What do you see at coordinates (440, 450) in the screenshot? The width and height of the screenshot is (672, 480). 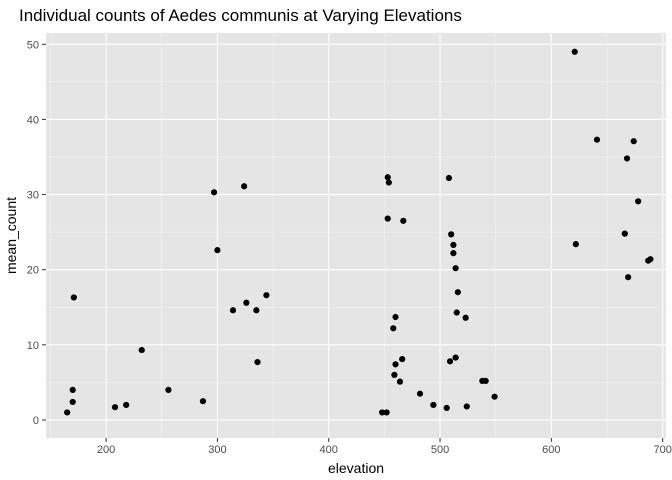 I see `x-tick-label: 500` at bounding box center [440, 450].